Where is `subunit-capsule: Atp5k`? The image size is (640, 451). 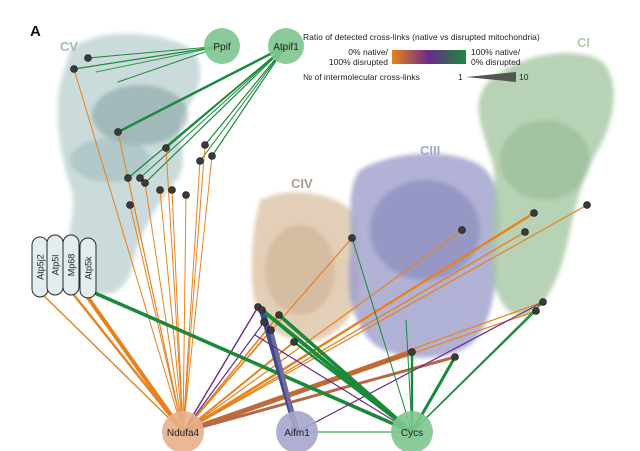
subunit-capsule: Atp5k is located at coordinates (88, 268).